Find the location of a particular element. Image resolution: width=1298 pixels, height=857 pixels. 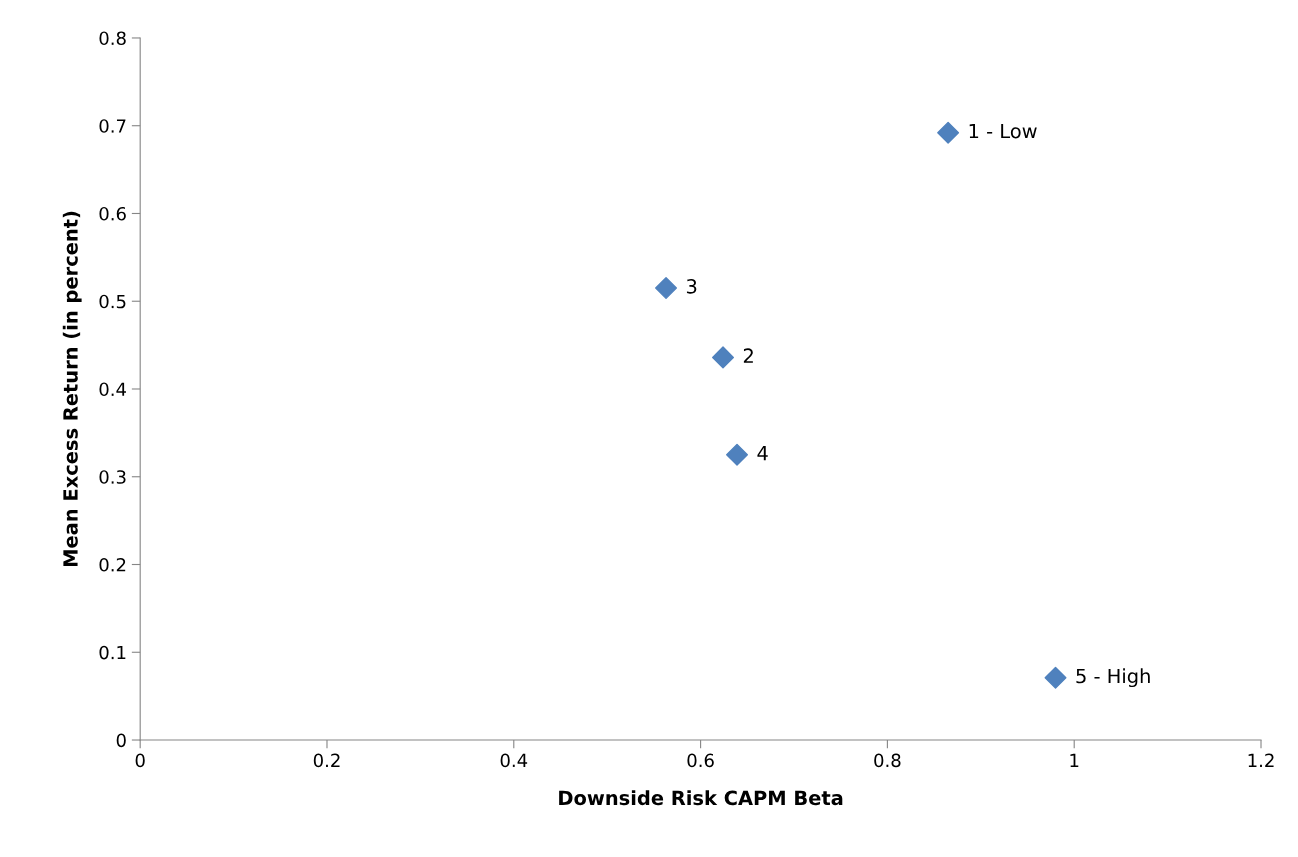

annotation: 2 is located at coordinates (748, 355).